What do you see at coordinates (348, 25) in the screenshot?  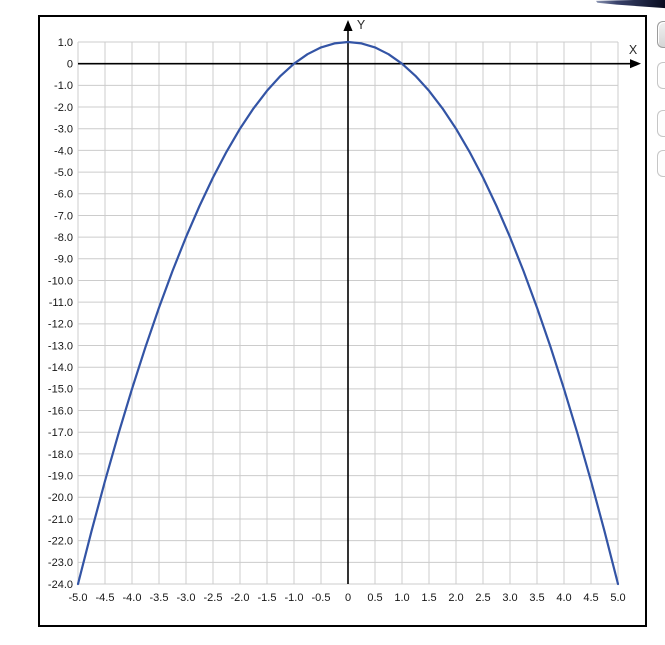 I see `y-axis-arrow-icon` at bounding box center [348, 25].